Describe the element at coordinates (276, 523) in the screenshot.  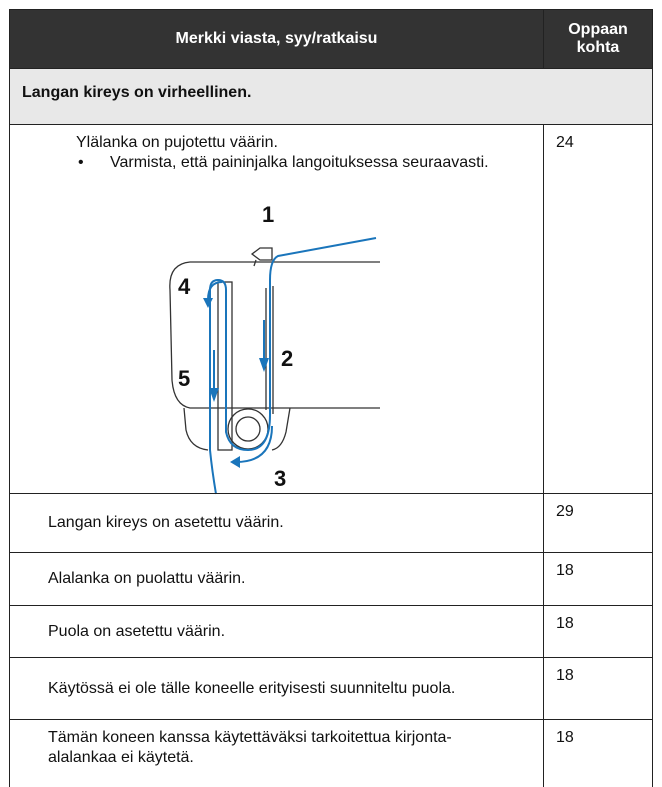
I see `cause-cell: Langan kireys on asetettu väärin.` at that location.